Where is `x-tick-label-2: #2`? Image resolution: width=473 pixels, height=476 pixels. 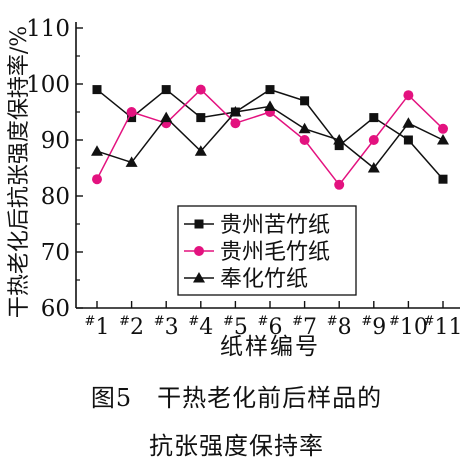 x-tick-label-2: #2 is located at coordinates (131, 327).